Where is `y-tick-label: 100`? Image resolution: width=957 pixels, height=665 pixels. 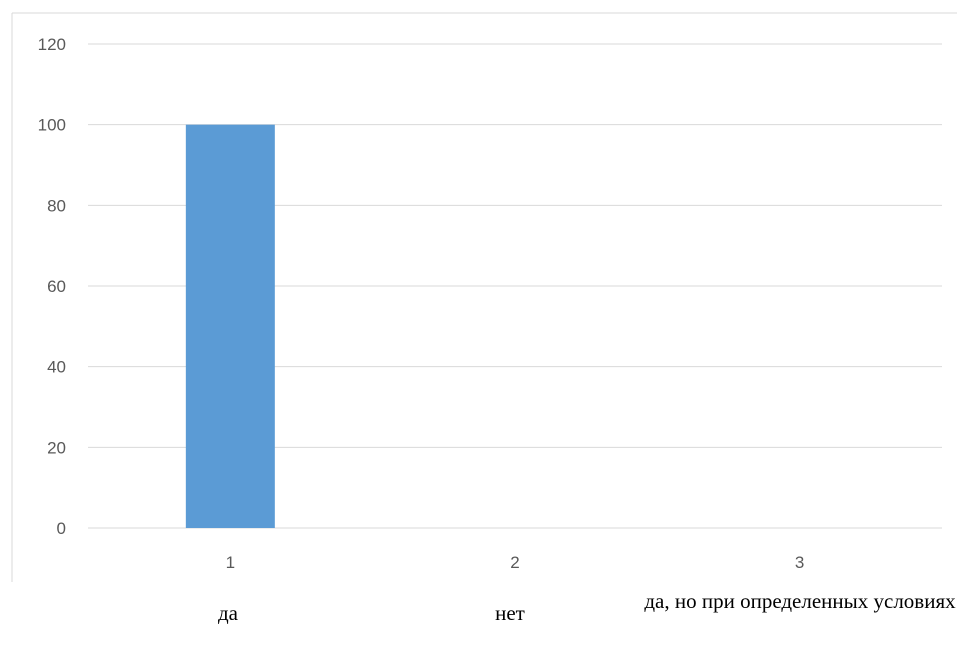
y-tick-label: 100 is located at coordinates (52, 125).